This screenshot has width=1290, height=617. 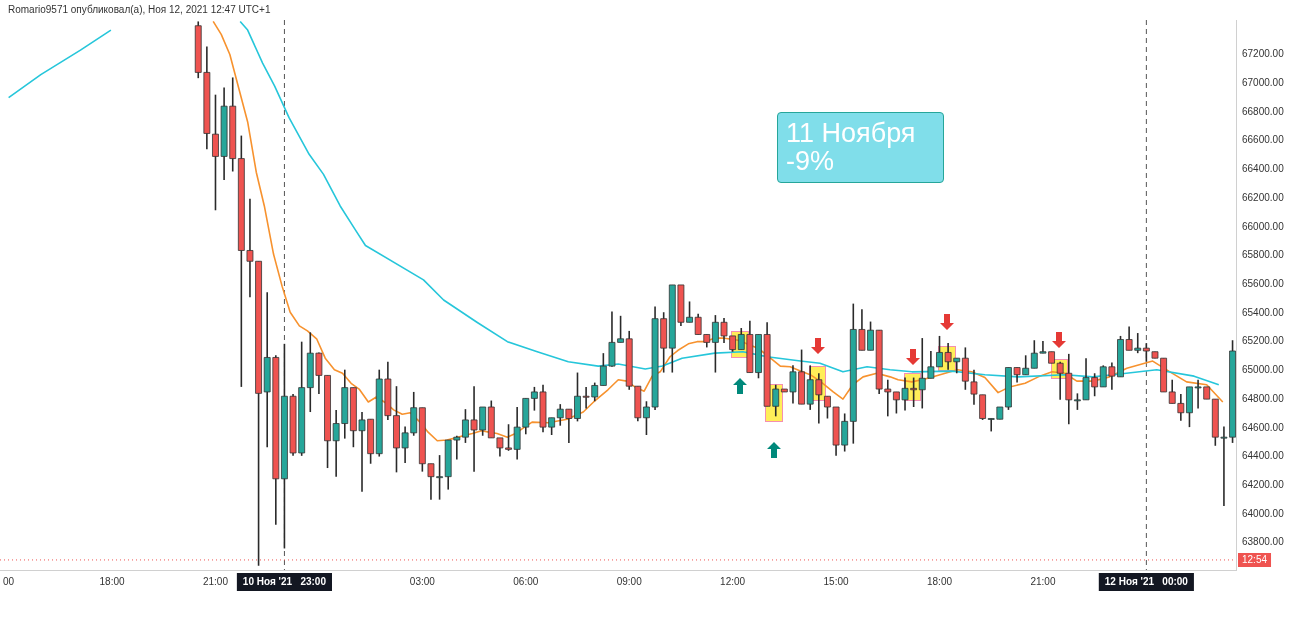 I want to click on x-tick-label: 06:00, so click(x=526, y=581).